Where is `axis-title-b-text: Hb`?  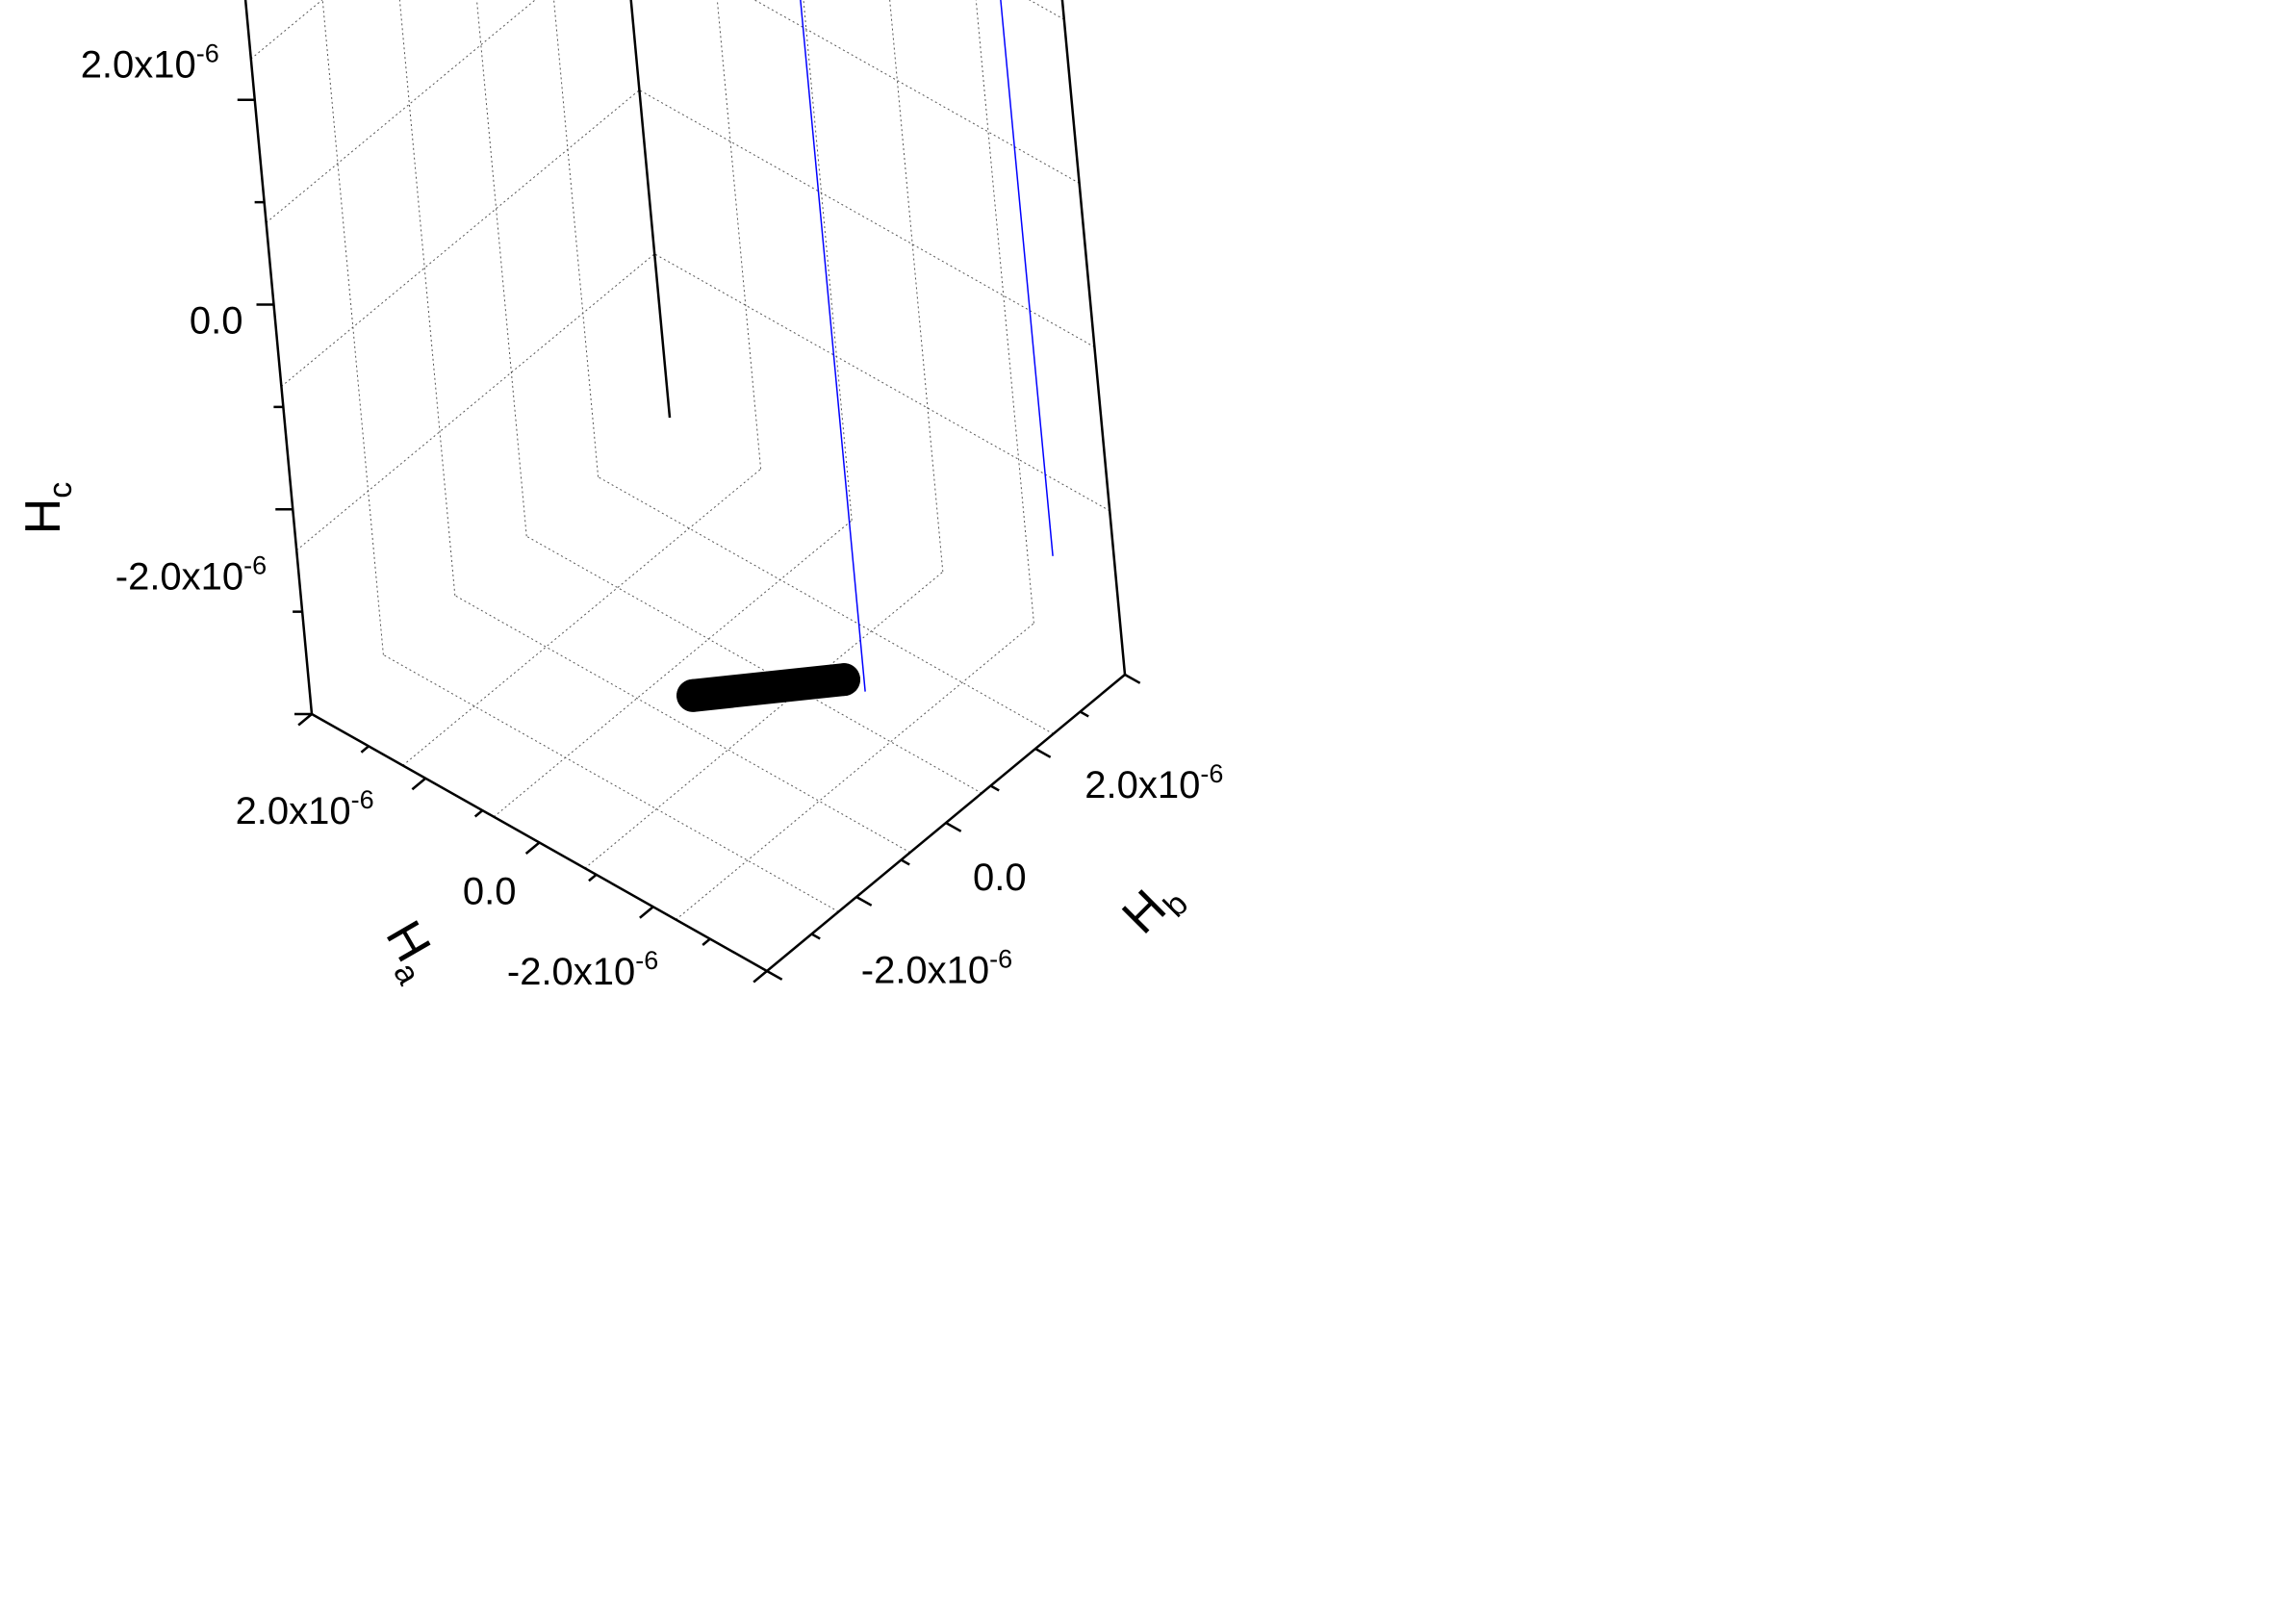 axis-title-b-text: Hb is located at coordinates (1154, 909).